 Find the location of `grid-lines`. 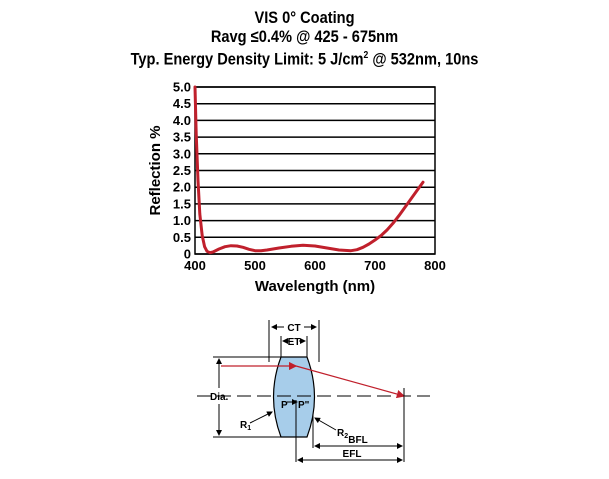

grid-lines is located at coordinates (315, 170).